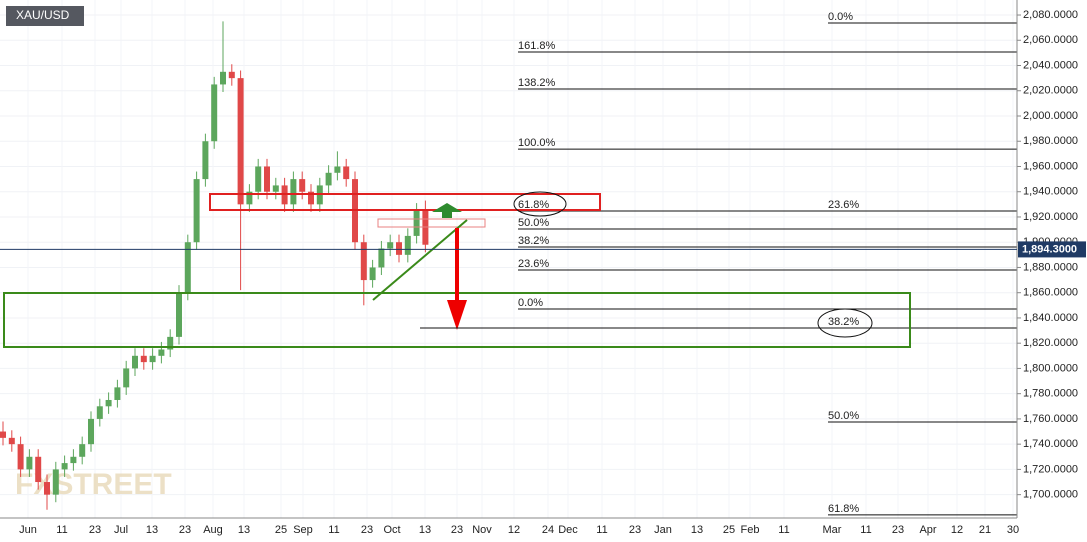  Describe the element at coordinates (303, 530) in the screenshot. I see `x-tick-label: Sep` at that location.